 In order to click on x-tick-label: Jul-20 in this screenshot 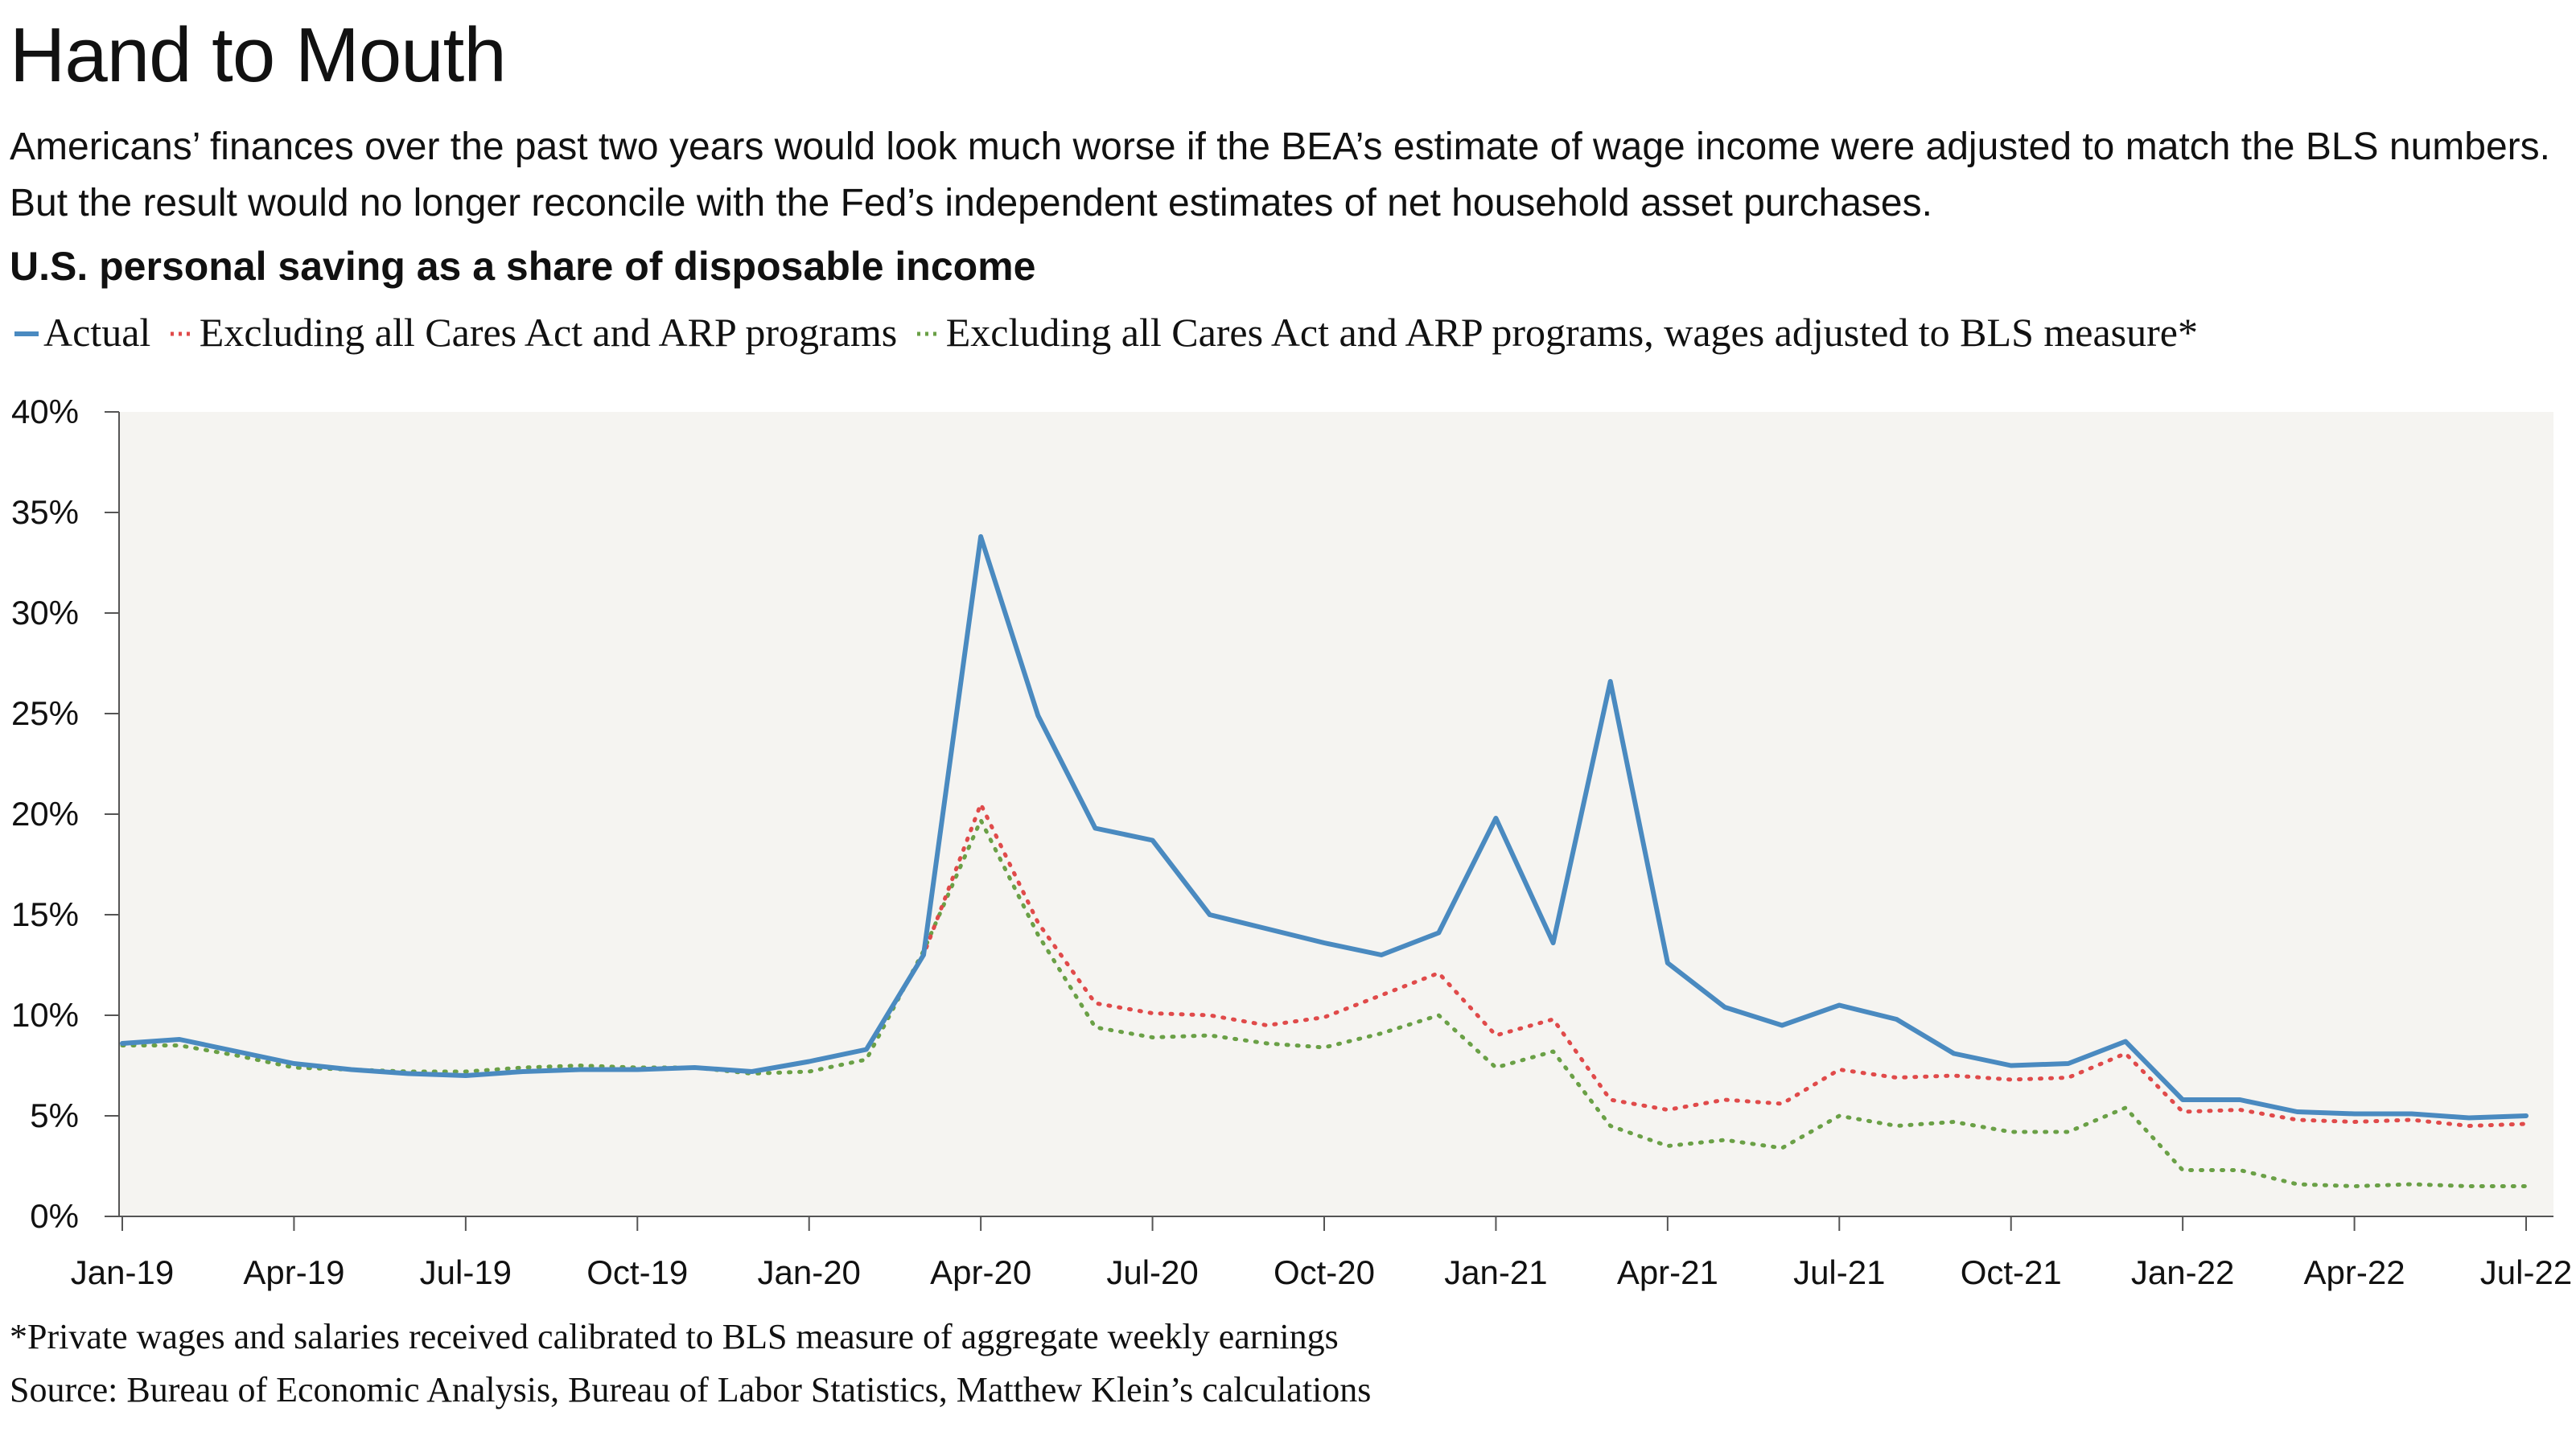, I will do `click(1152, 1272)`.